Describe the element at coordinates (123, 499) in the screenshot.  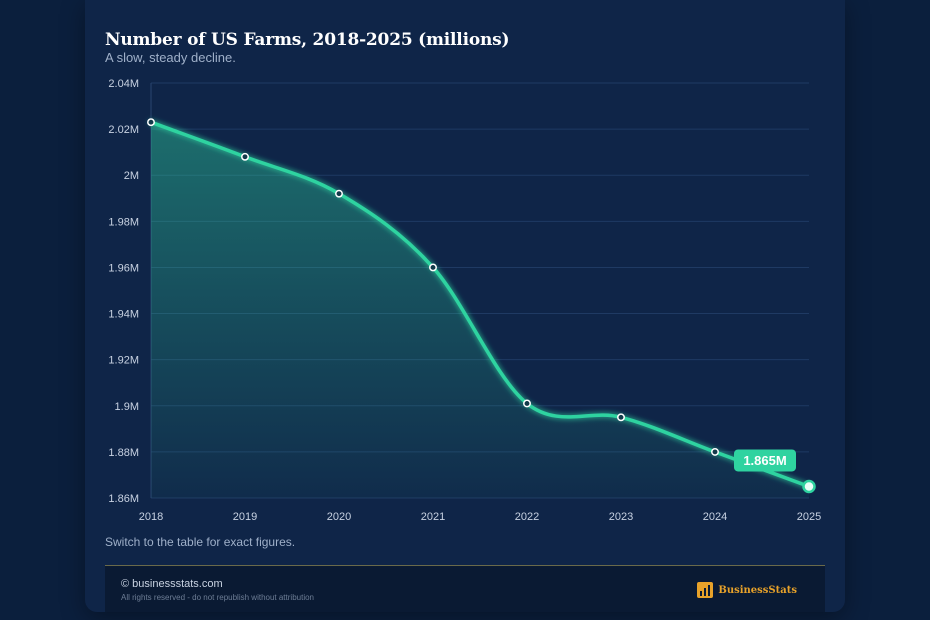
I see `y-tick-label: 1.86M` at that location.